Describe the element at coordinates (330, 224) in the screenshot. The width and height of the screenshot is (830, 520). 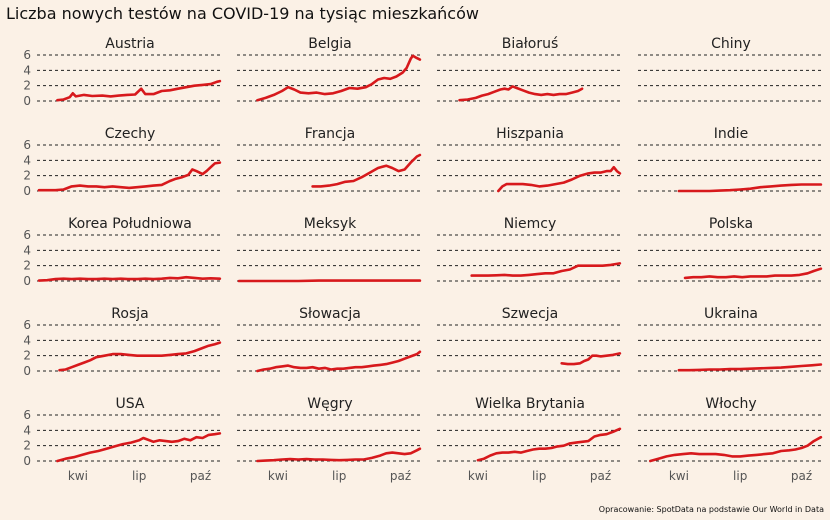
I see `panel-title: Meksyk` at that location.